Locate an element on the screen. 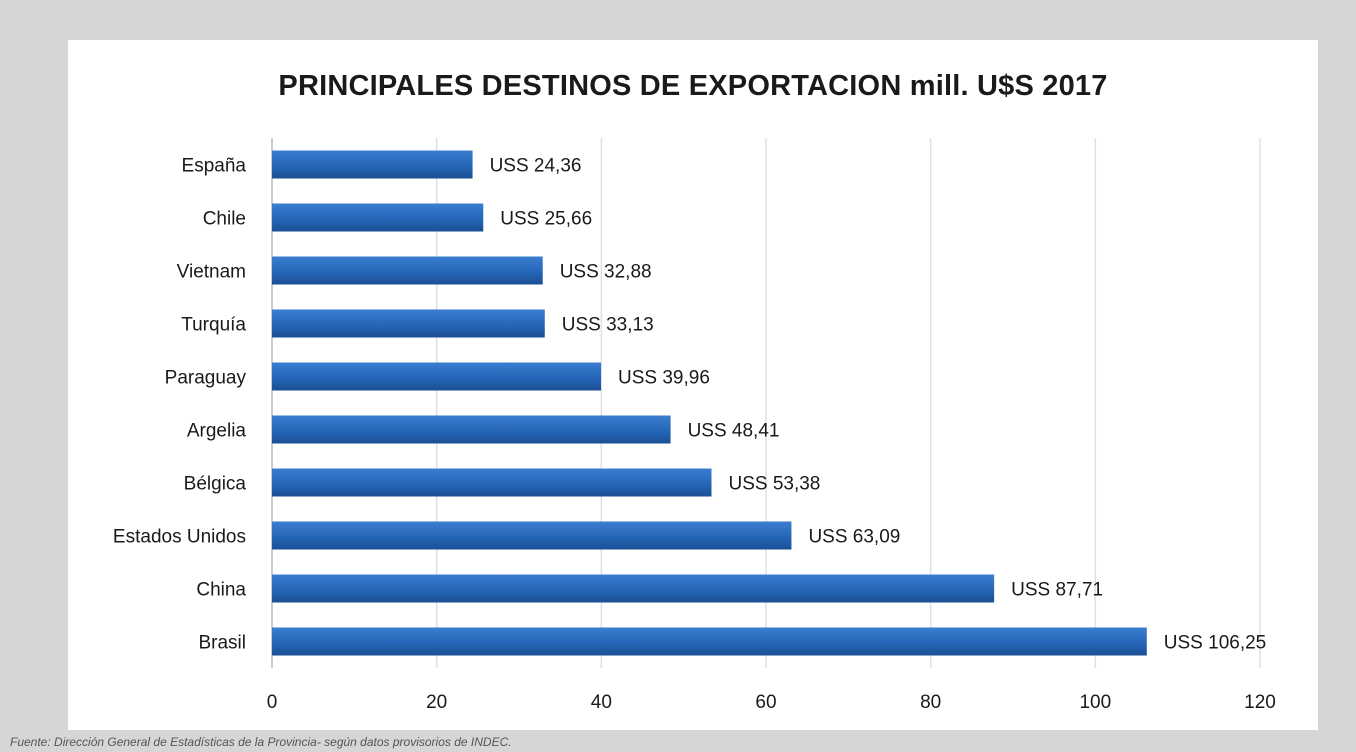 The width and height of the screenshot is (1356, 752). x-tick-label: 120 is located at coordinates (1260, 702).